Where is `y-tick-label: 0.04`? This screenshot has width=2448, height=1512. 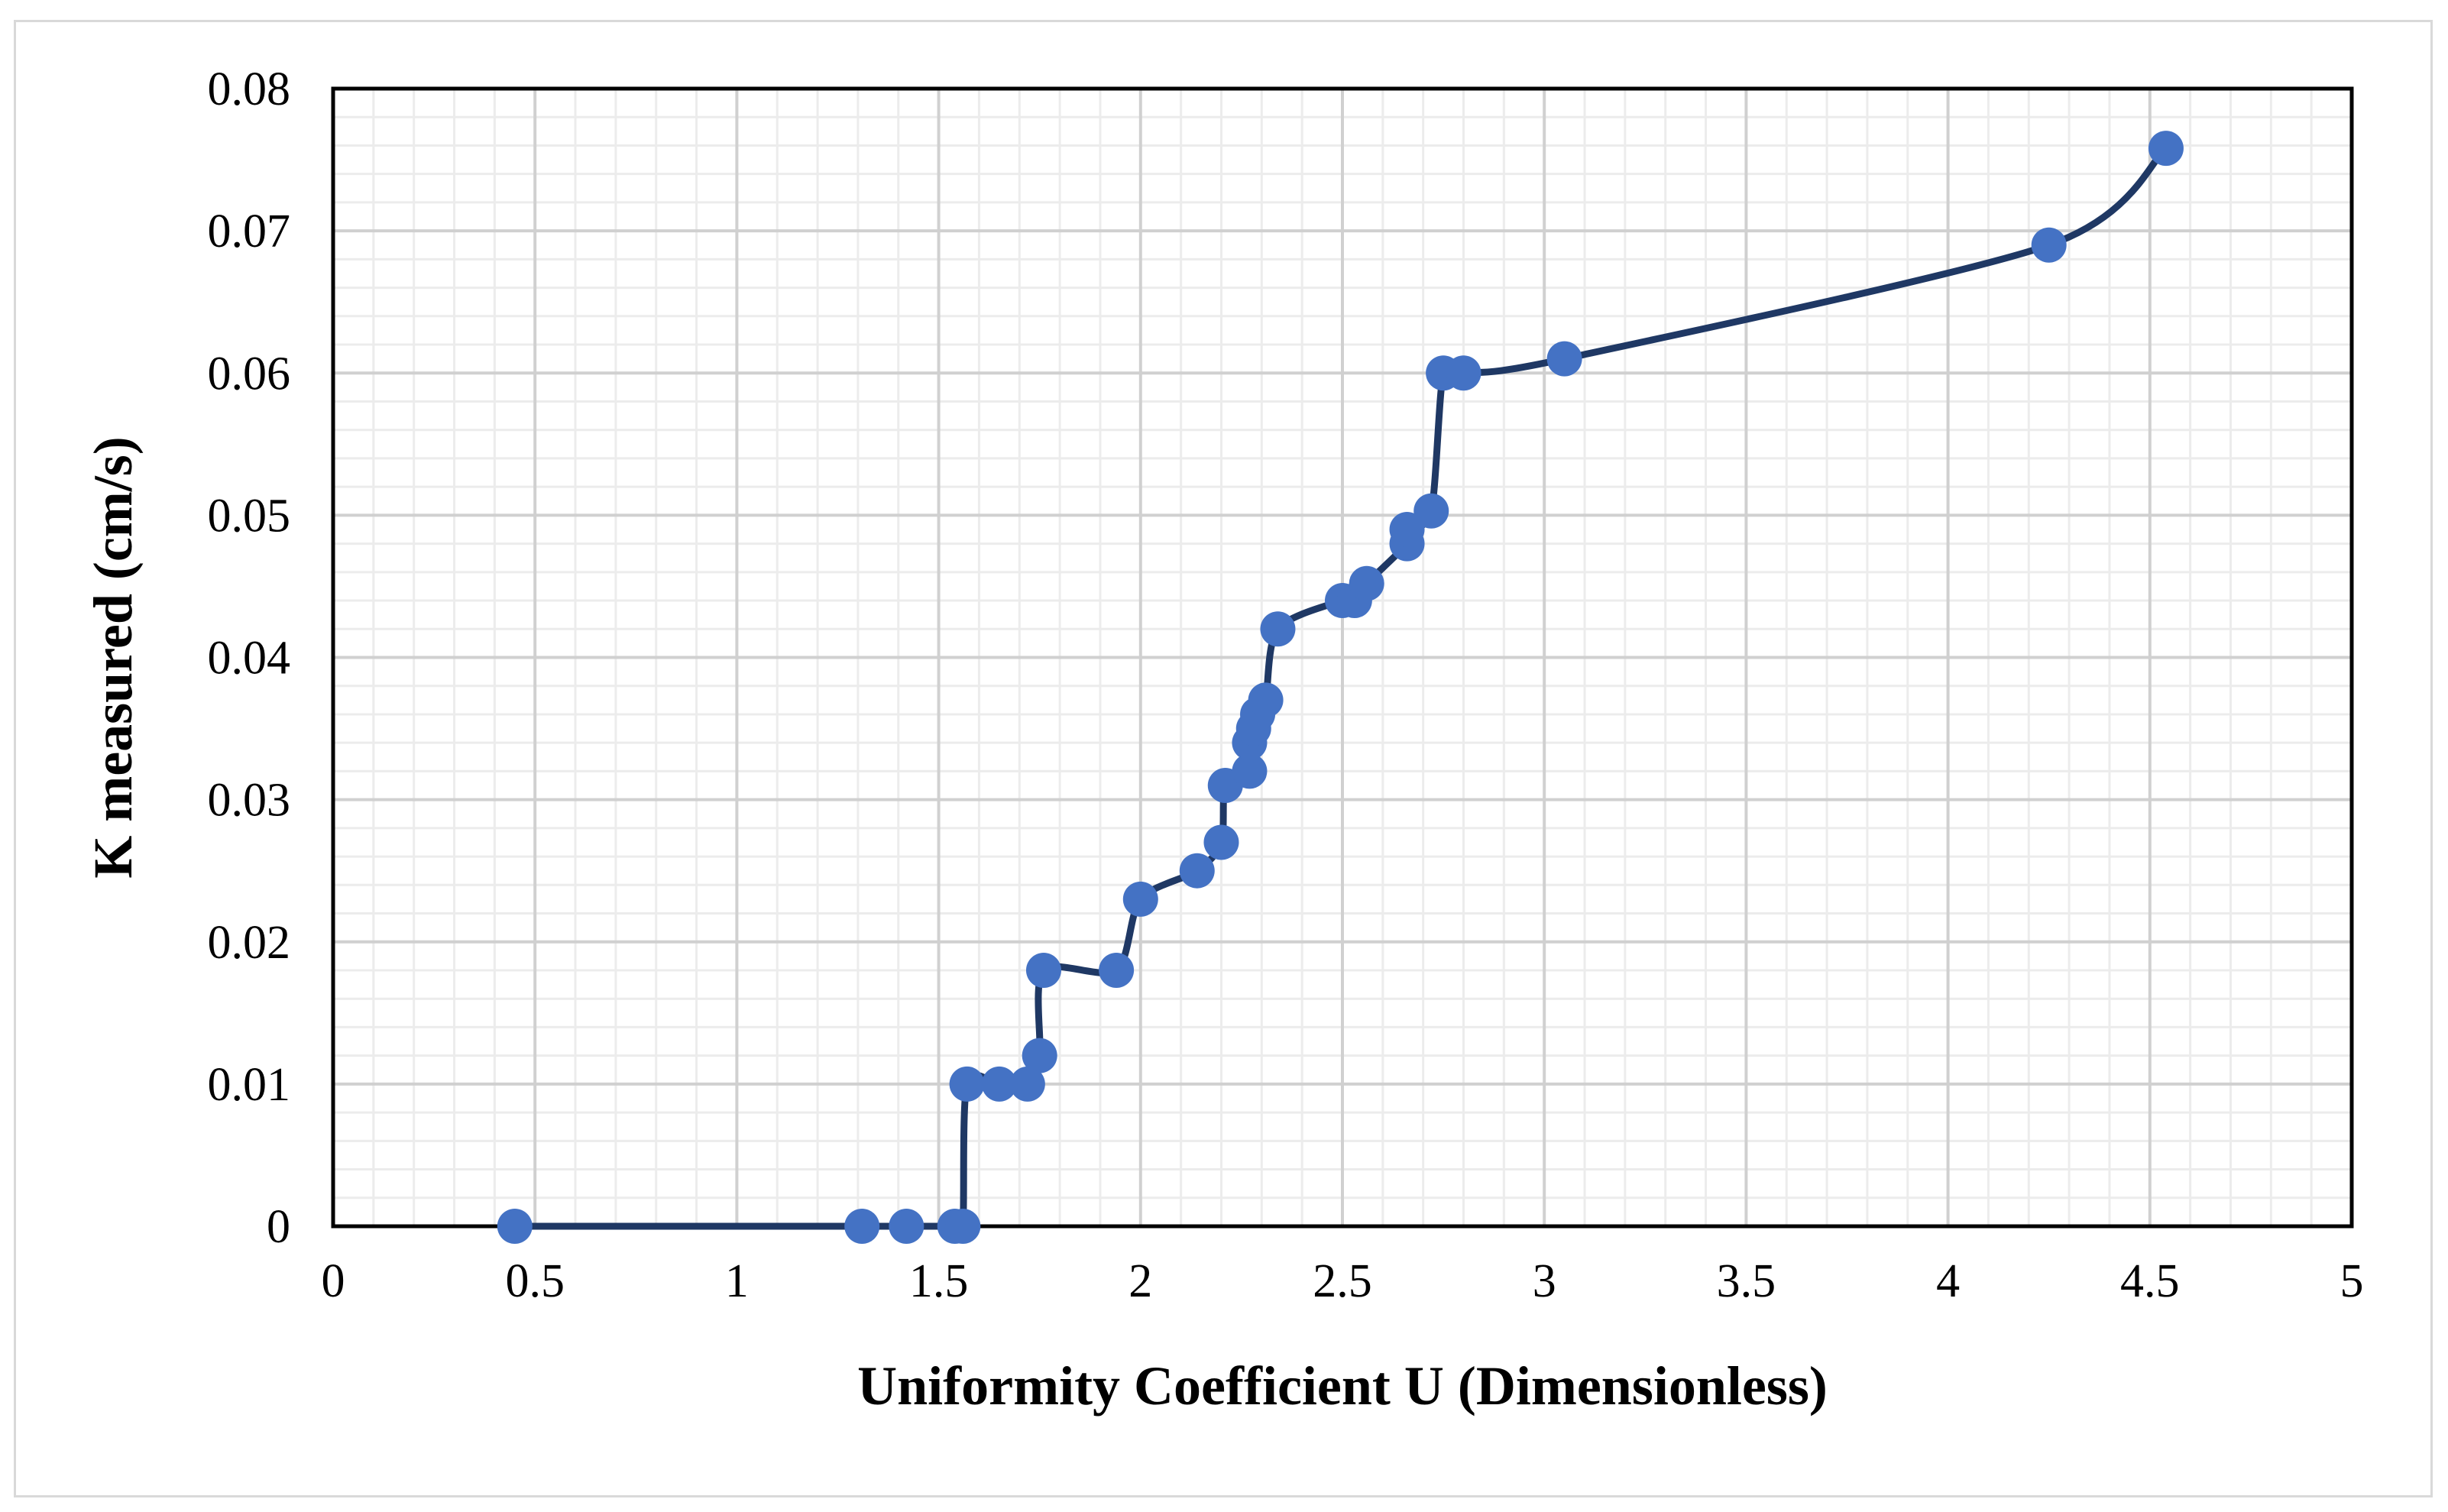
y-tick-label: 0.04 is located at coordinates (249, 659).